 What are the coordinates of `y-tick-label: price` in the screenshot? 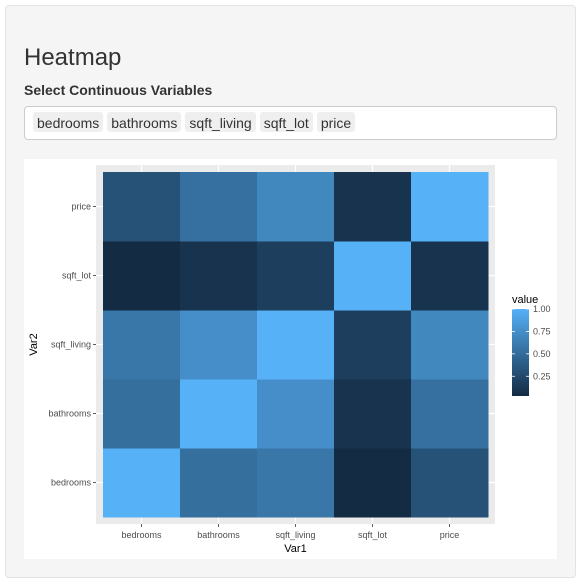 It's located at (81, 207).